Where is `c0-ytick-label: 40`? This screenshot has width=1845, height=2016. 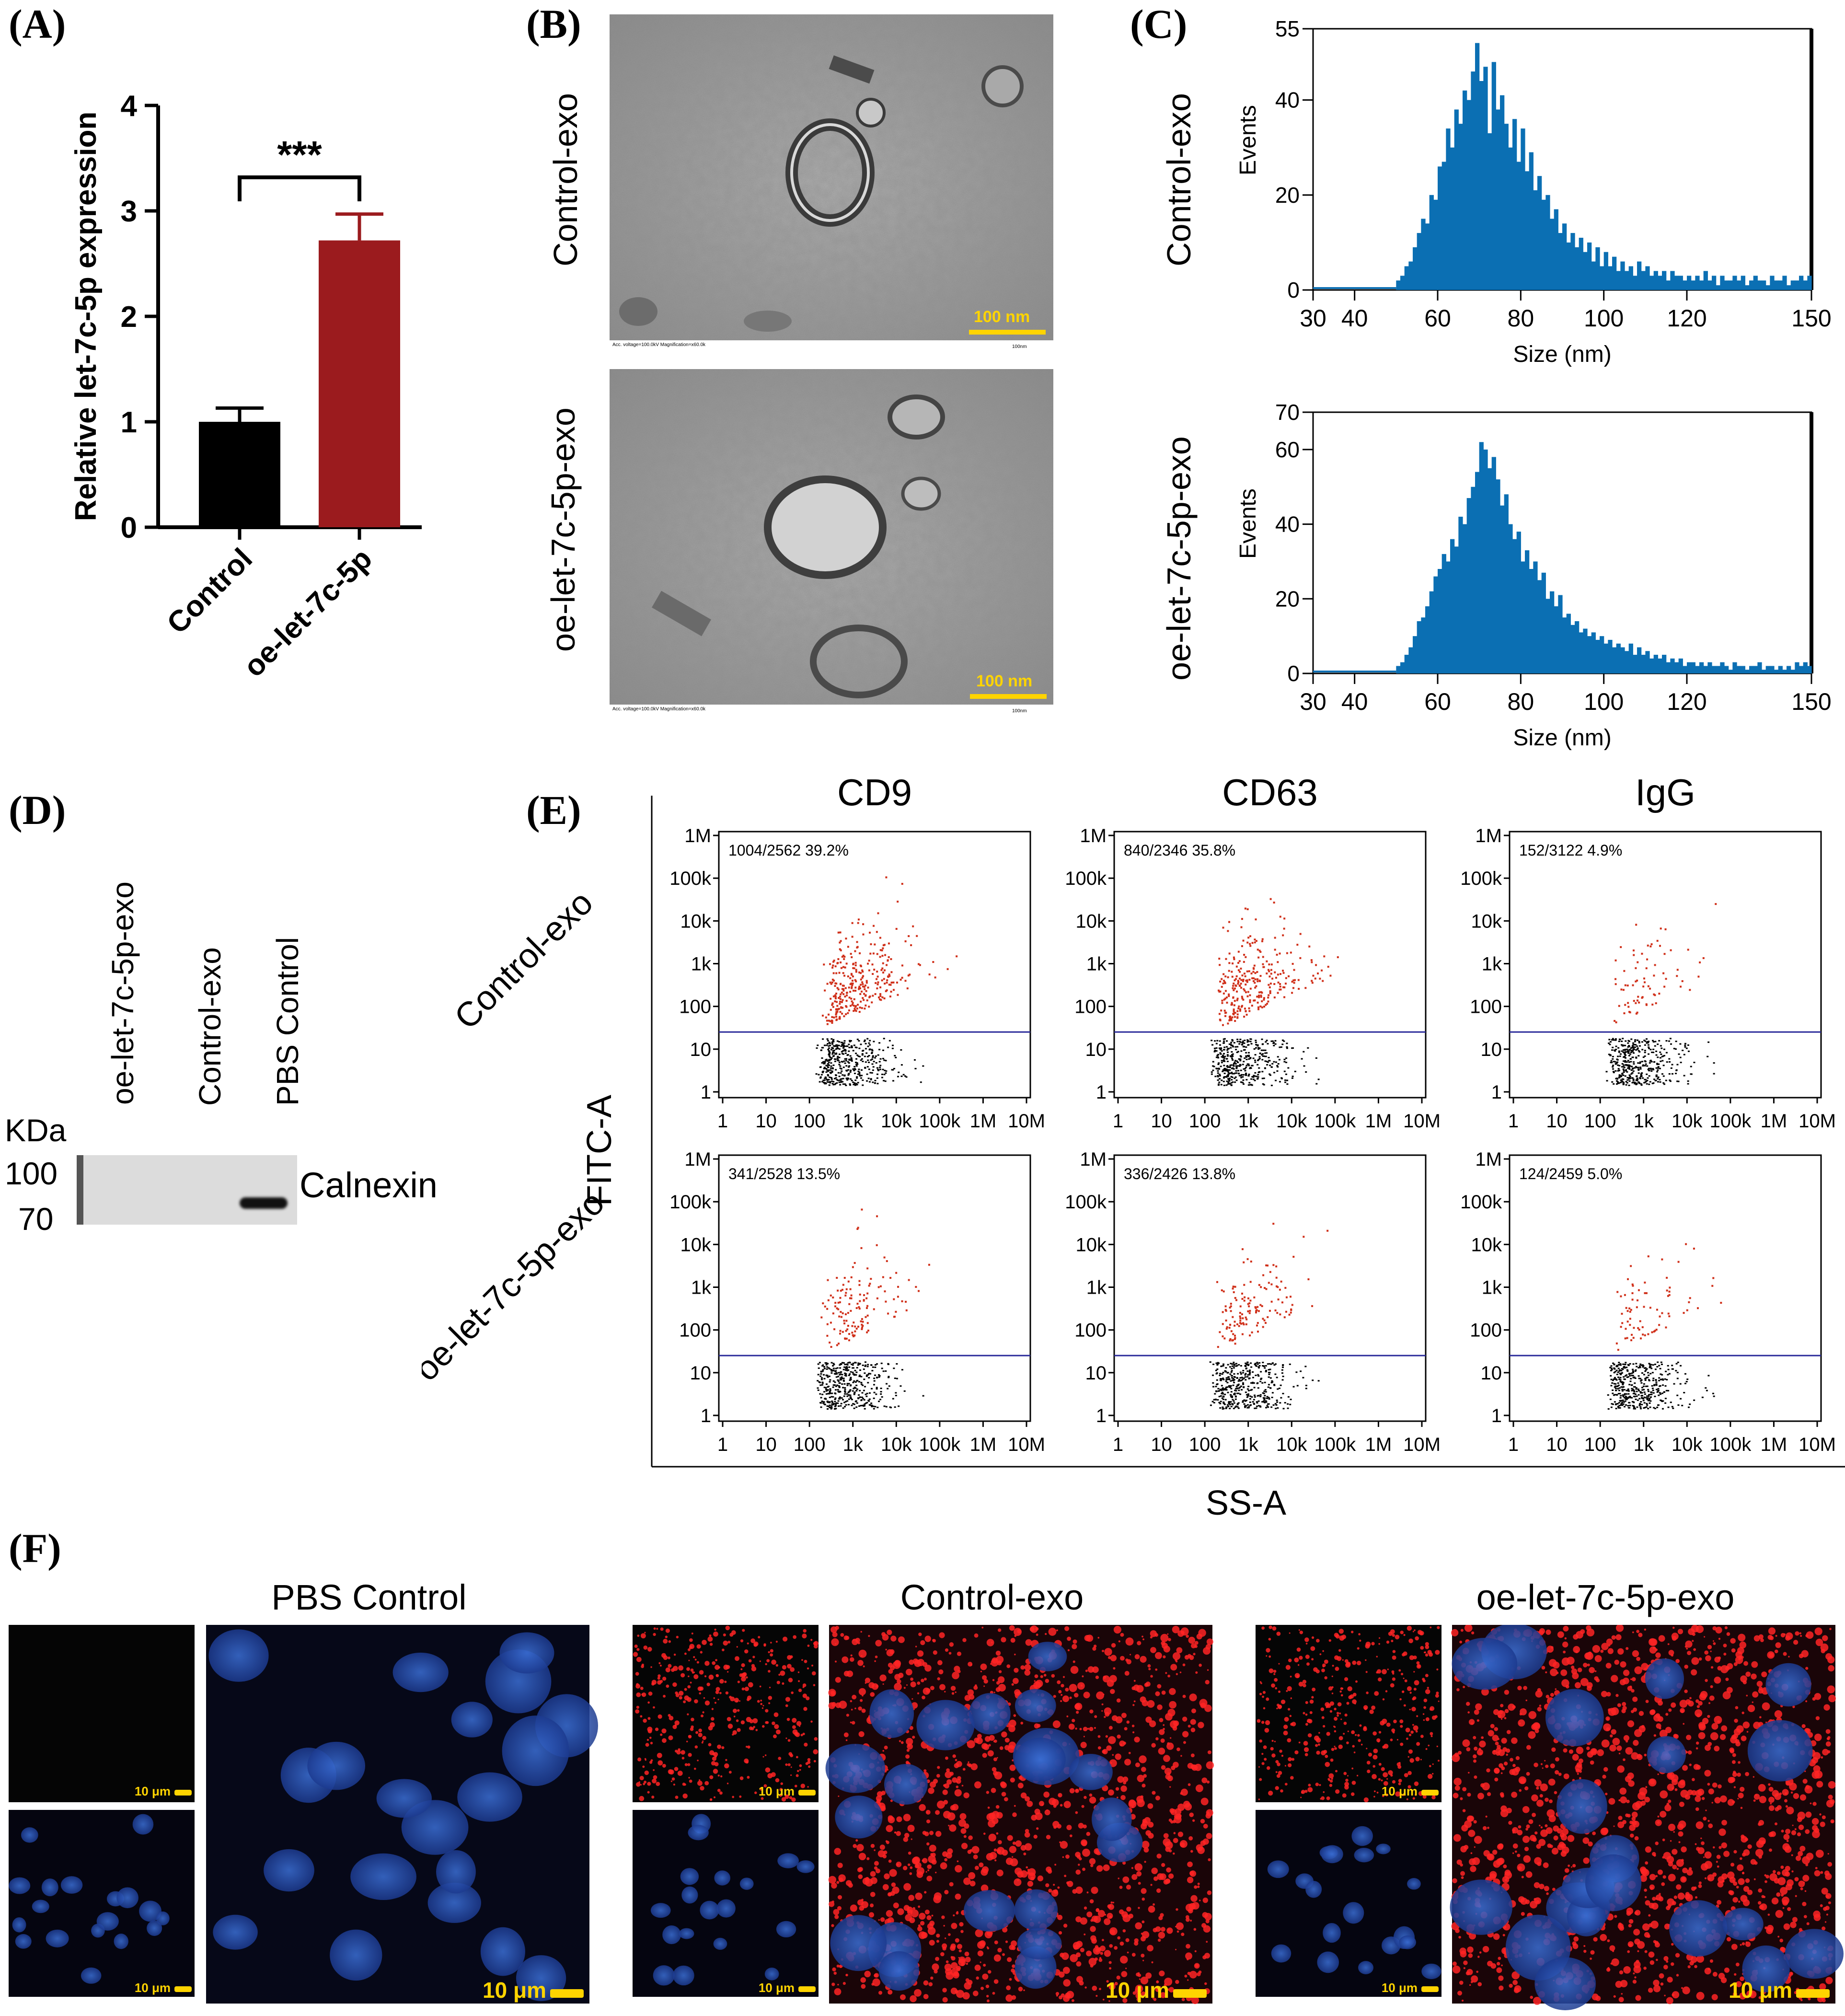
c0-ytick-label: 40 is located at coordinates (1287, 100).